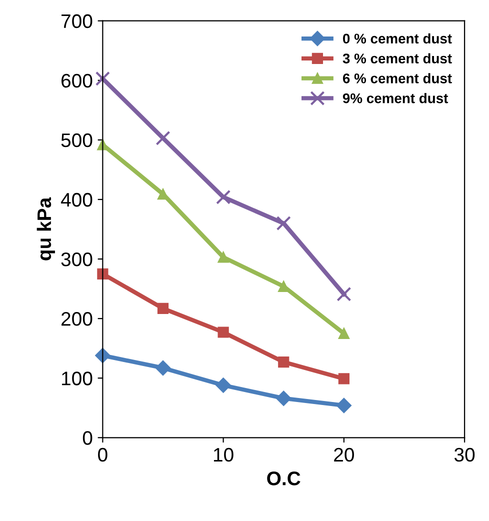  I want to click on x-axis-title: O.C, so click(283, 479).